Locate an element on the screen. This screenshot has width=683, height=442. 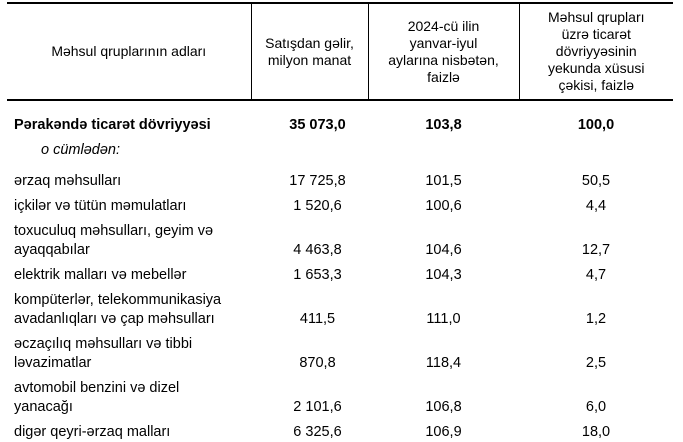
share-value: 18,0 is located at coordinates (596, 432).